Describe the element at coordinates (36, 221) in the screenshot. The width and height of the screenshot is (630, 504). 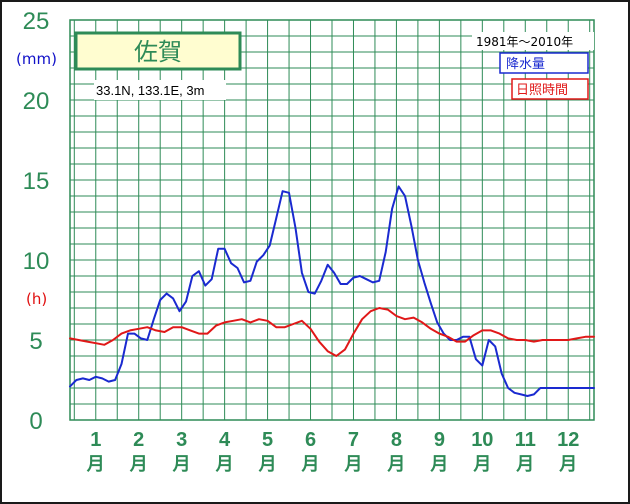
I see `y-axis-labels: 0 5 10 15 20 25` at that location.